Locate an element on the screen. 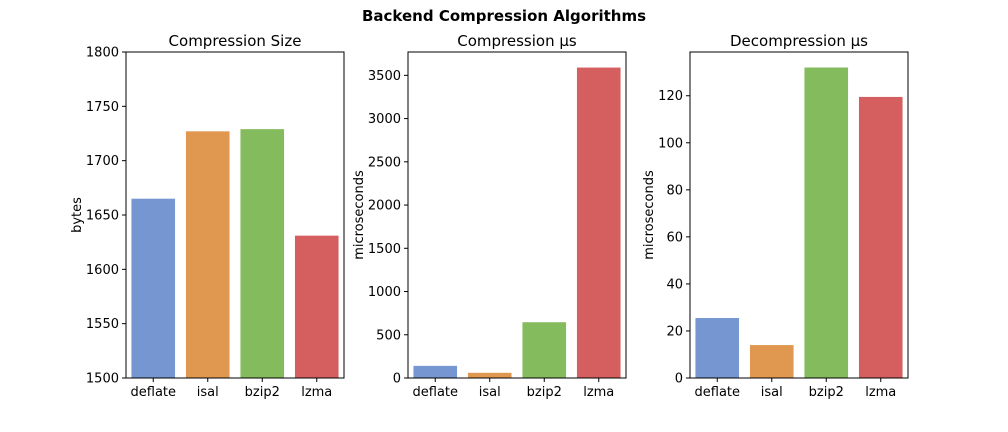 Image resolution: width=1008 pixels, height=432 pixels. y-tick-label: 2000 is located at coordinates (384, 206).